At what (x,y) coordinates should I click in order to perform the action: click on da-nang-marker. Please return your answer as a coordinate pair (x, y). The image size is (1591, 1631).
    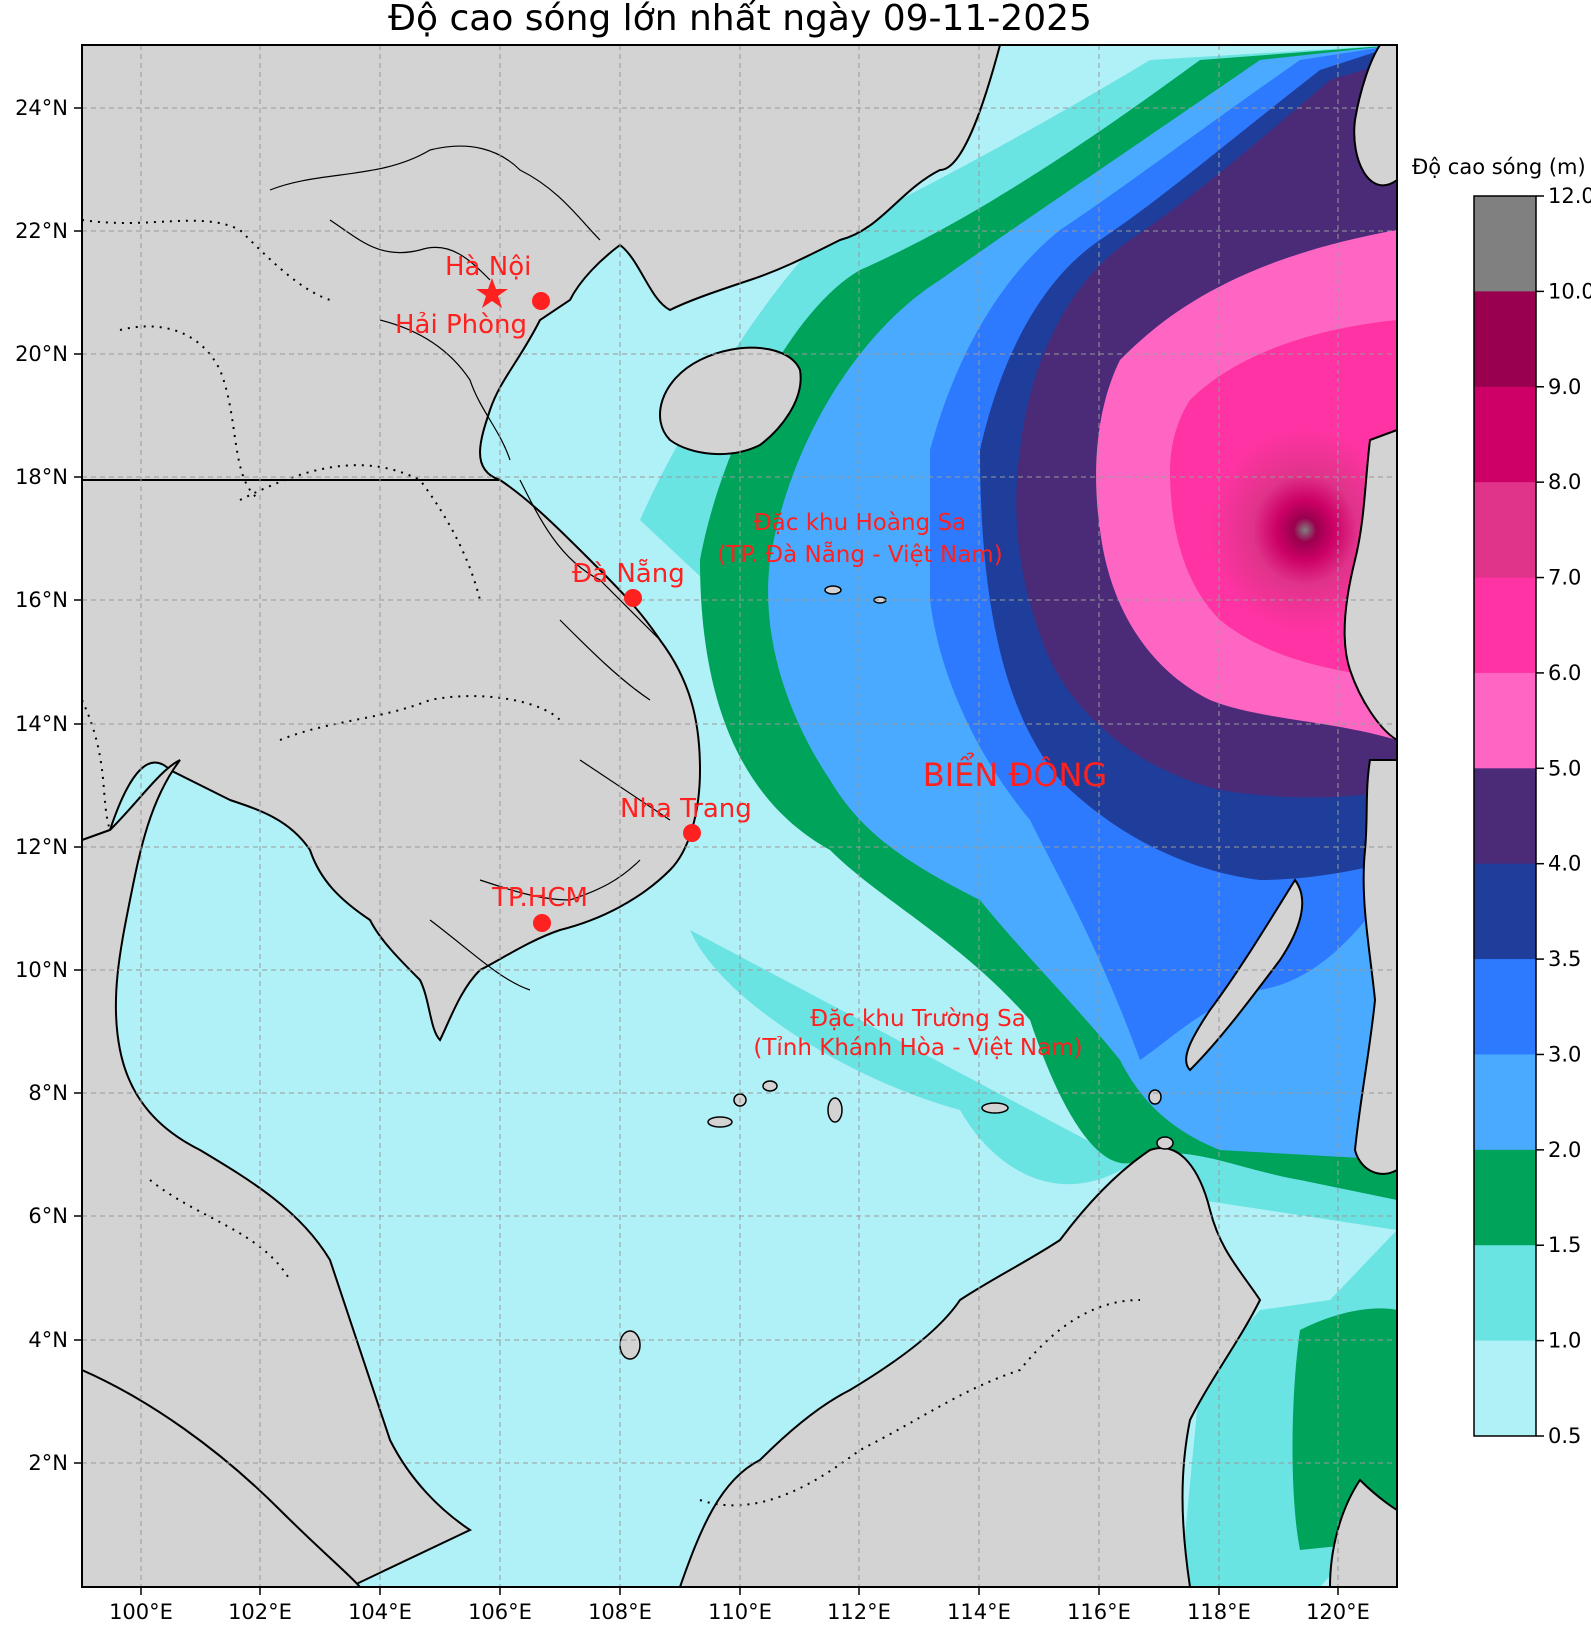
    Looking at the image, I should click on (633, 598).